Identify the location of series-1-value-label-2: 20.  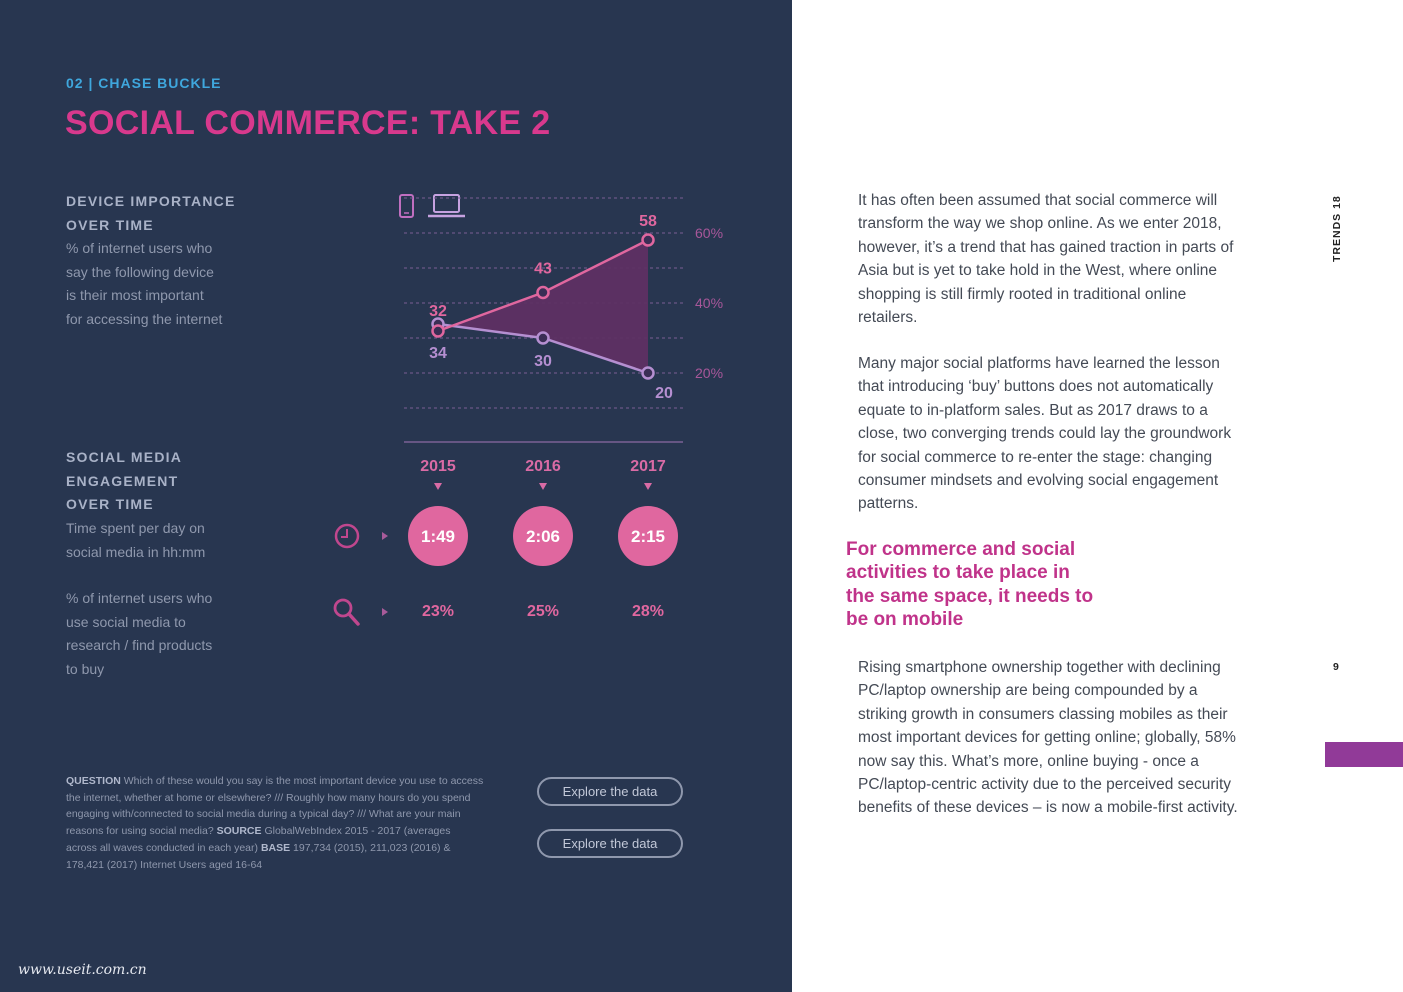
(664, 393).